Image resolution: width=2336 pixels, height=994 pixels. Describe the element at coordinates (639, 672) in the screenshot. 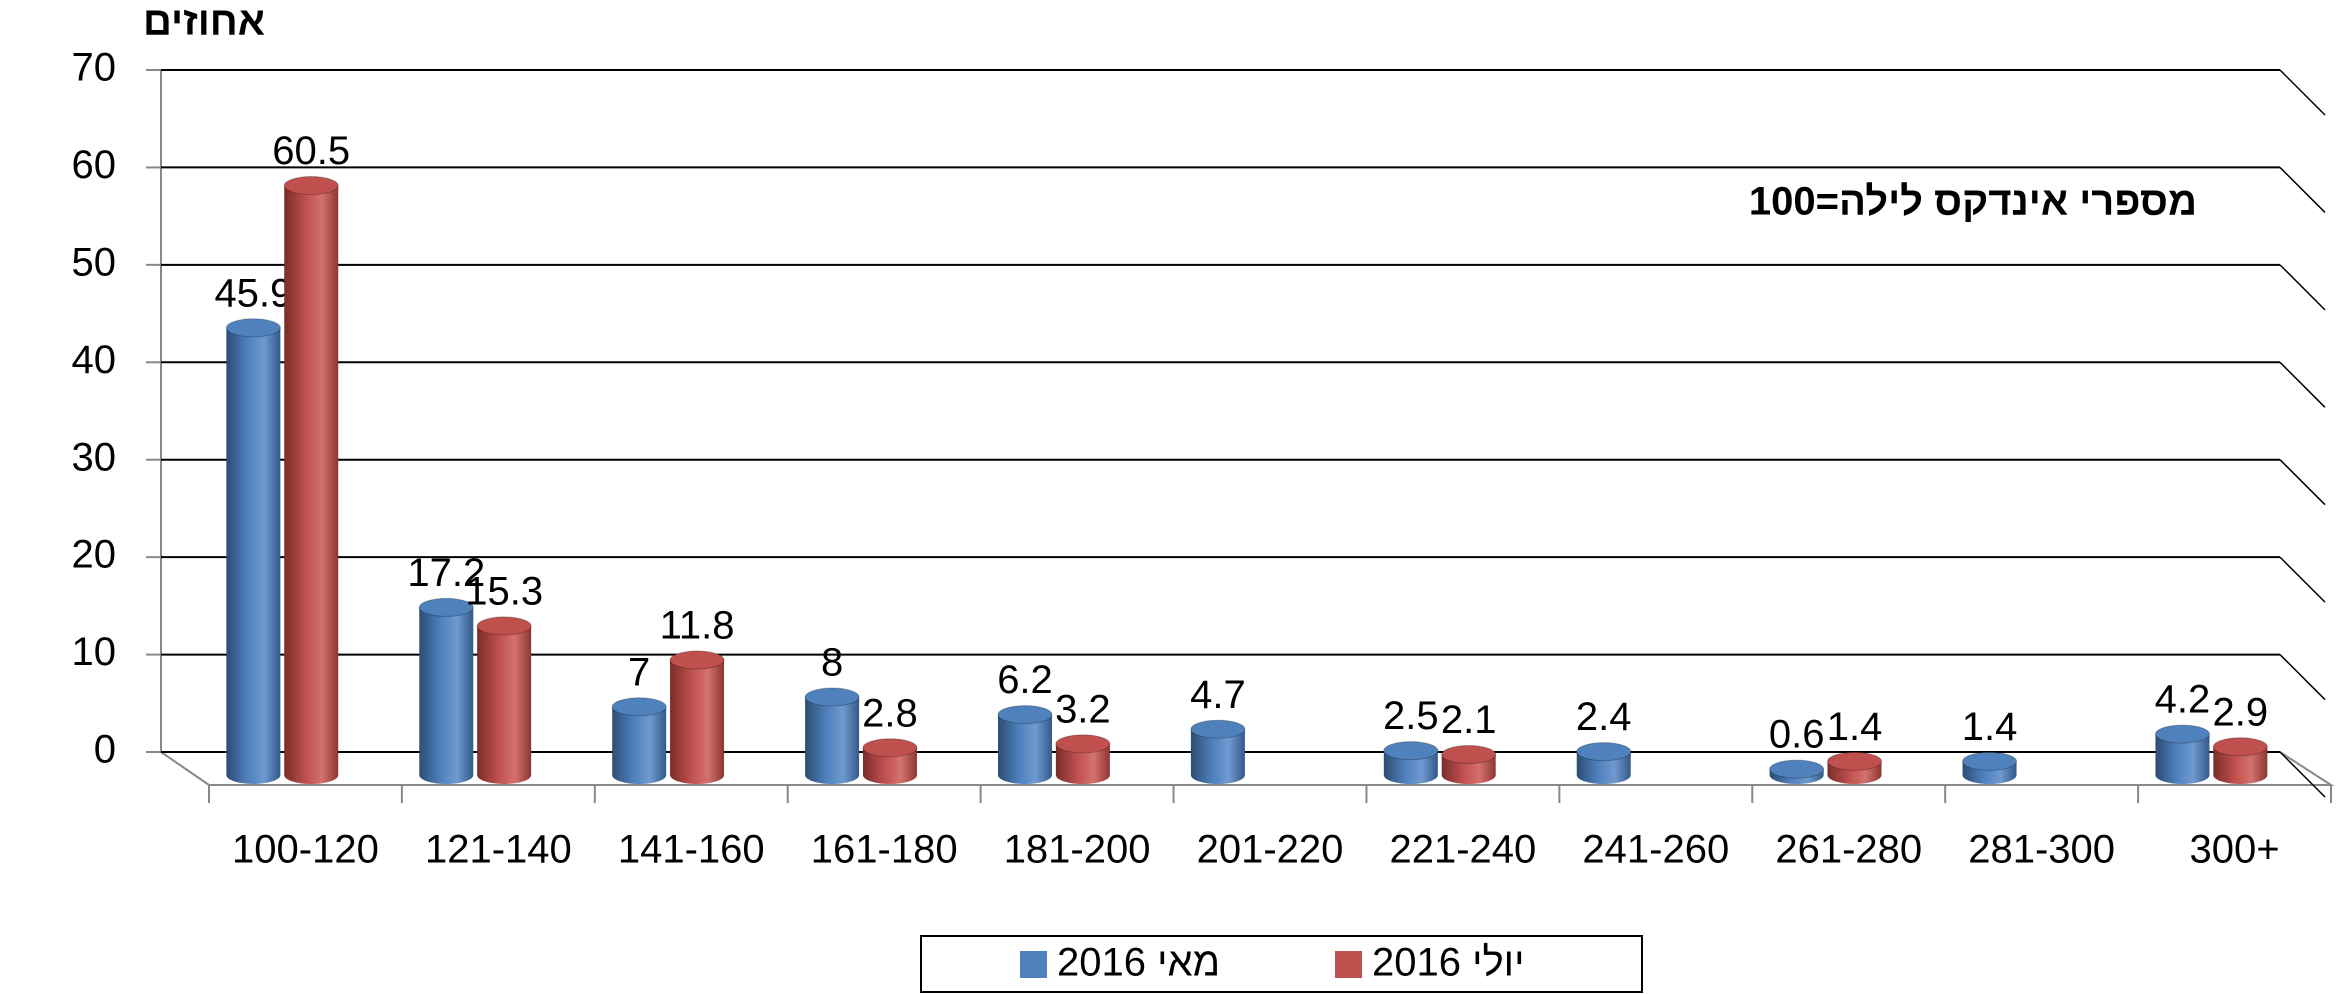

I see `value-label: 7` at that location.